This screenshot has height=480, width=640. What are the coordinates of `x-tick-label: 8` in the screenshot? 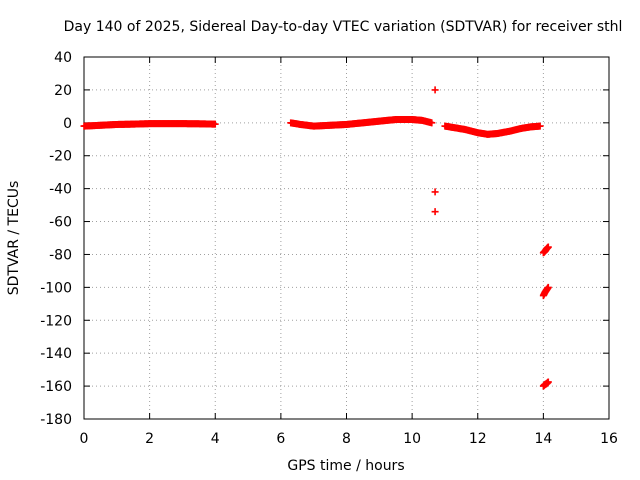 It's located at (346, 439).